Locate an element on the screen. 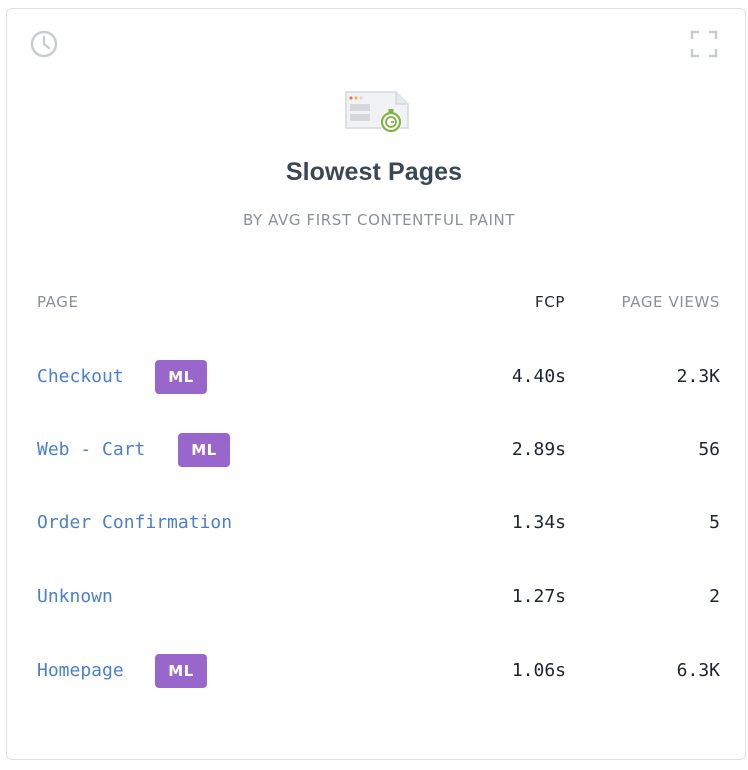 This screenshot has width=748, height=770. page-views-value: 5 is located at coordinates (714, 522).